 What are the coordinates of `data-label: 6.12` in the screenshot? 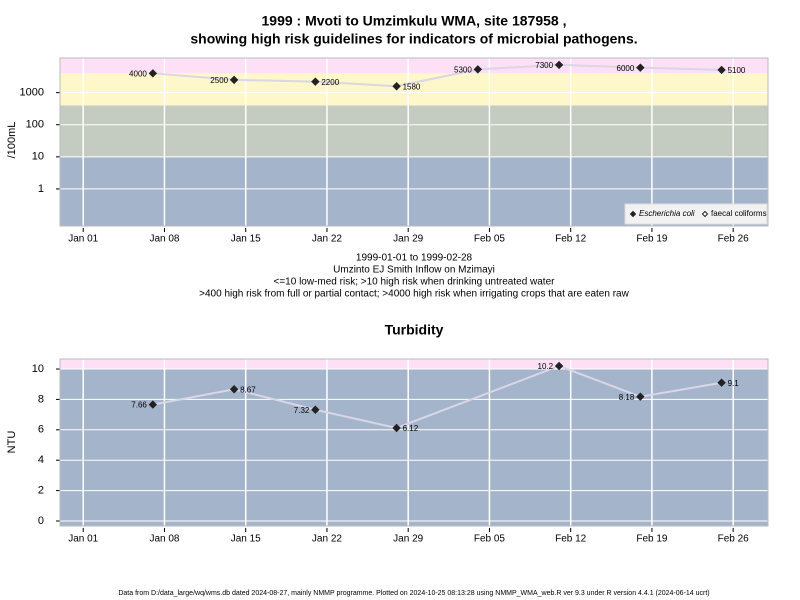 It's located at (411, 428).